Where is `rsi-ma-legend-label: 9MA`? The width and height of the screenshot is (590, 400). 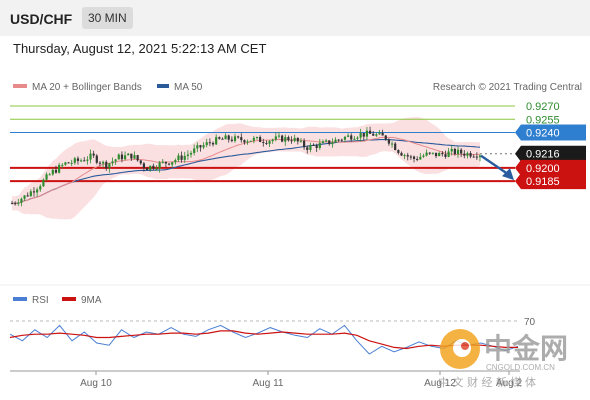
rsi-ma-legend-label: 9MA is located at coordinates (91, 300).